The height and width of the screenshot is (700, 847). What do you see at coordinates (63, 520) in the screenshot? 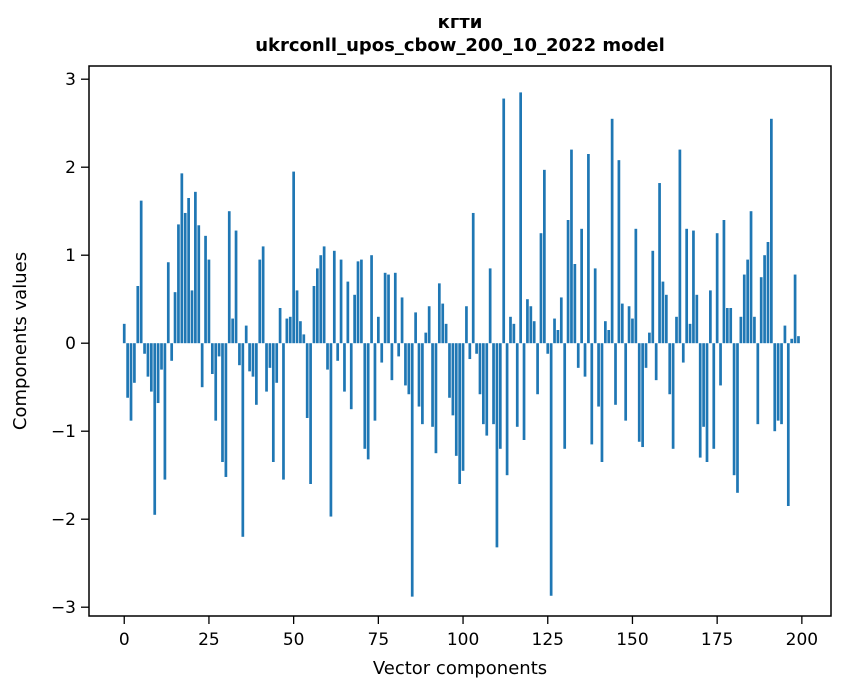
I see `y-tick-label: −2` at bounding box center [63, 520].